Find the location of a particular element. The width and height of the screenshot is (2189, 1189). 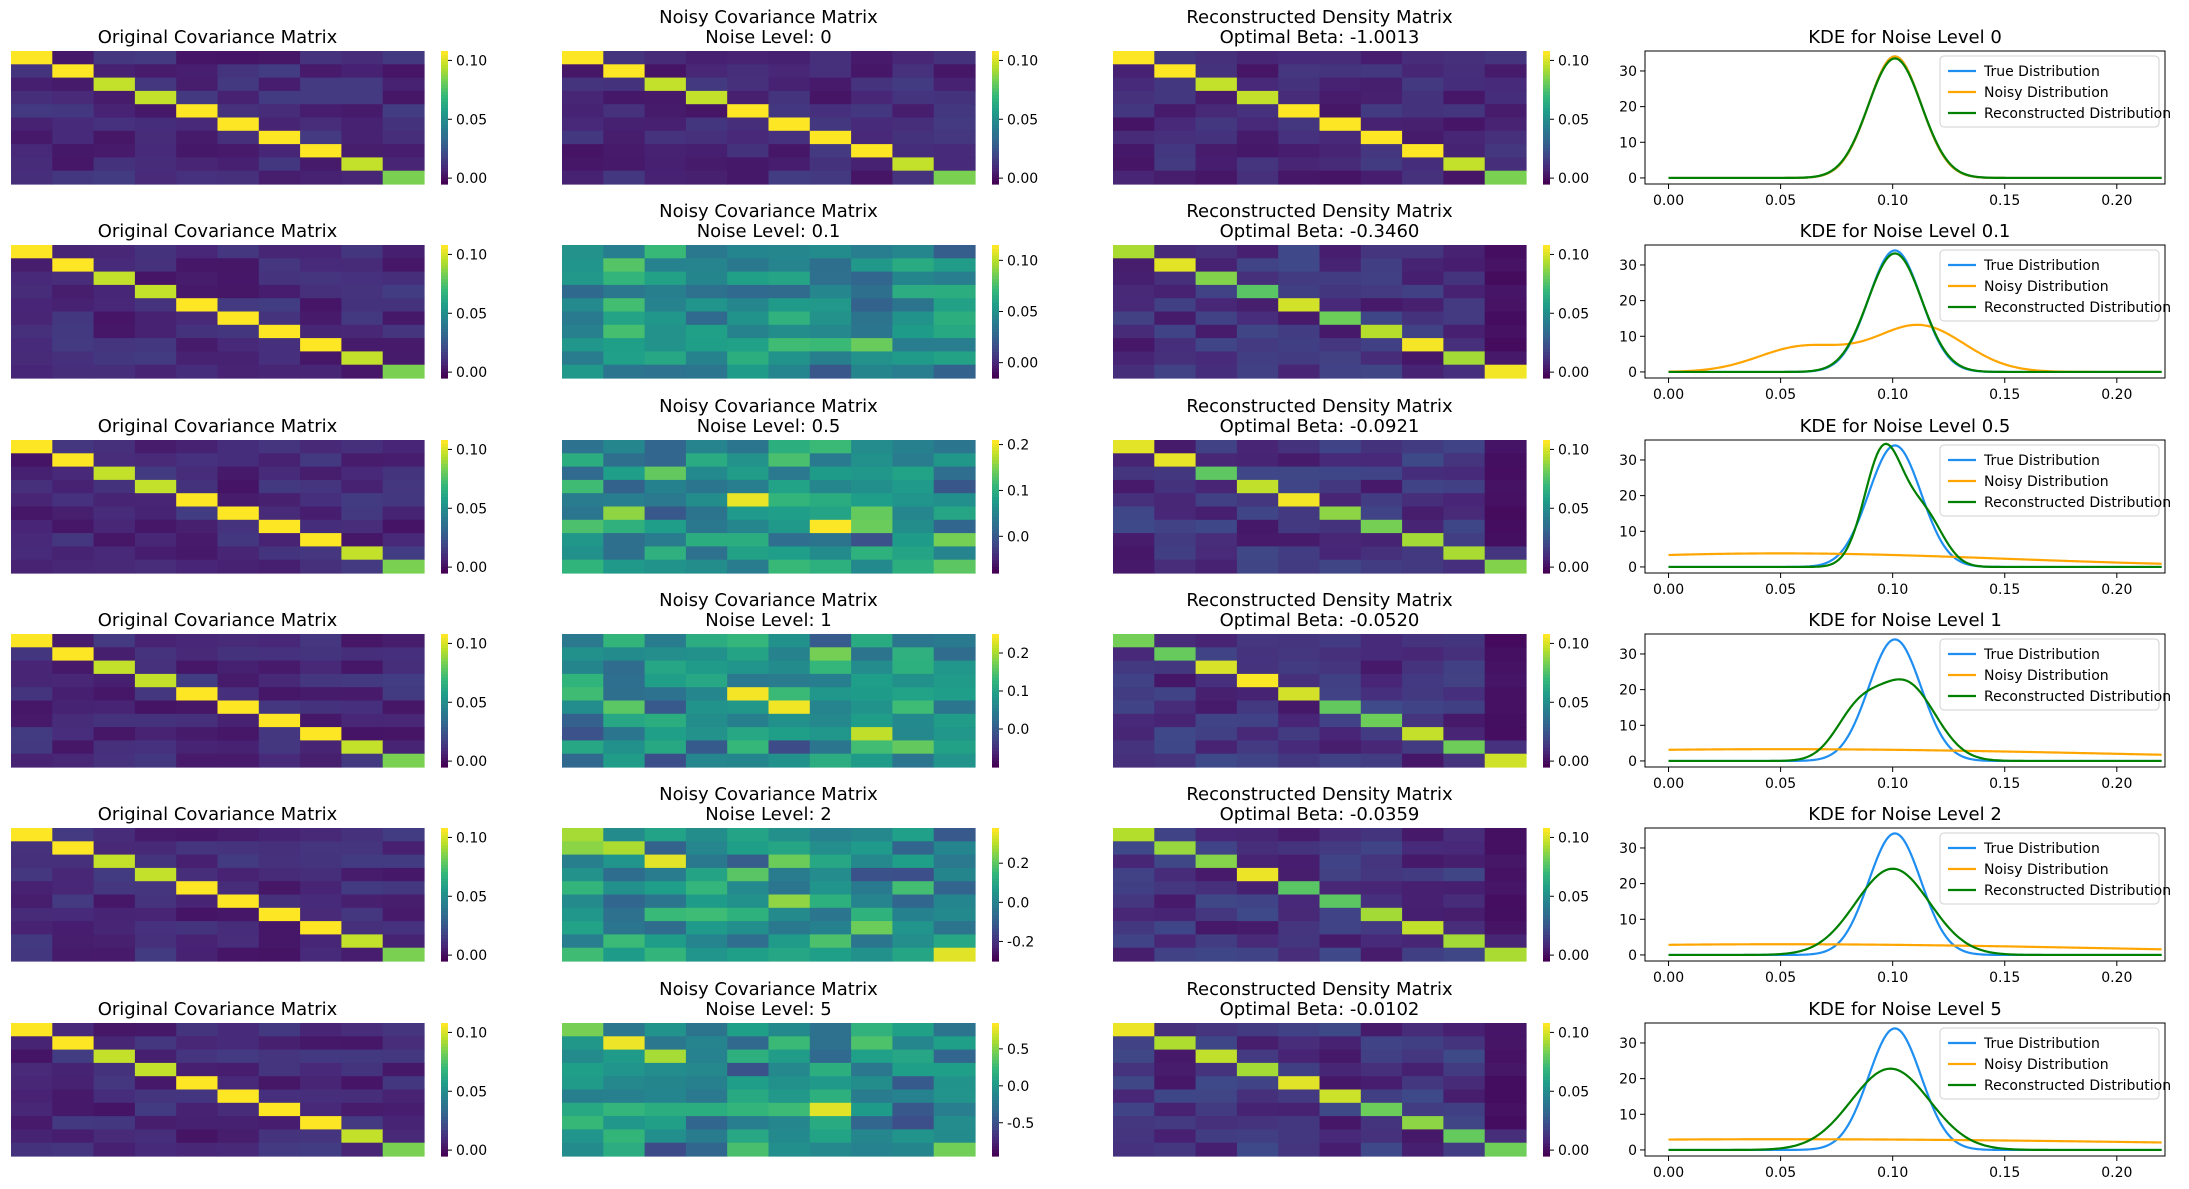

colorbar-tick-label: 0.10 is located at coordinates (1573, 61).